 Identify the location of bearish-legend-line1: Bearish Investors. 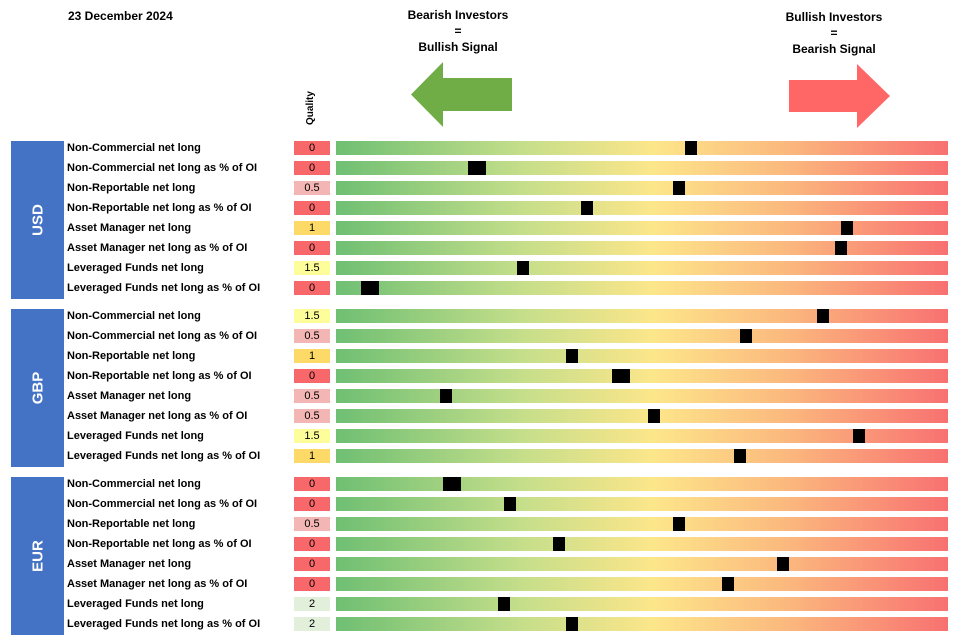
(458, 15).